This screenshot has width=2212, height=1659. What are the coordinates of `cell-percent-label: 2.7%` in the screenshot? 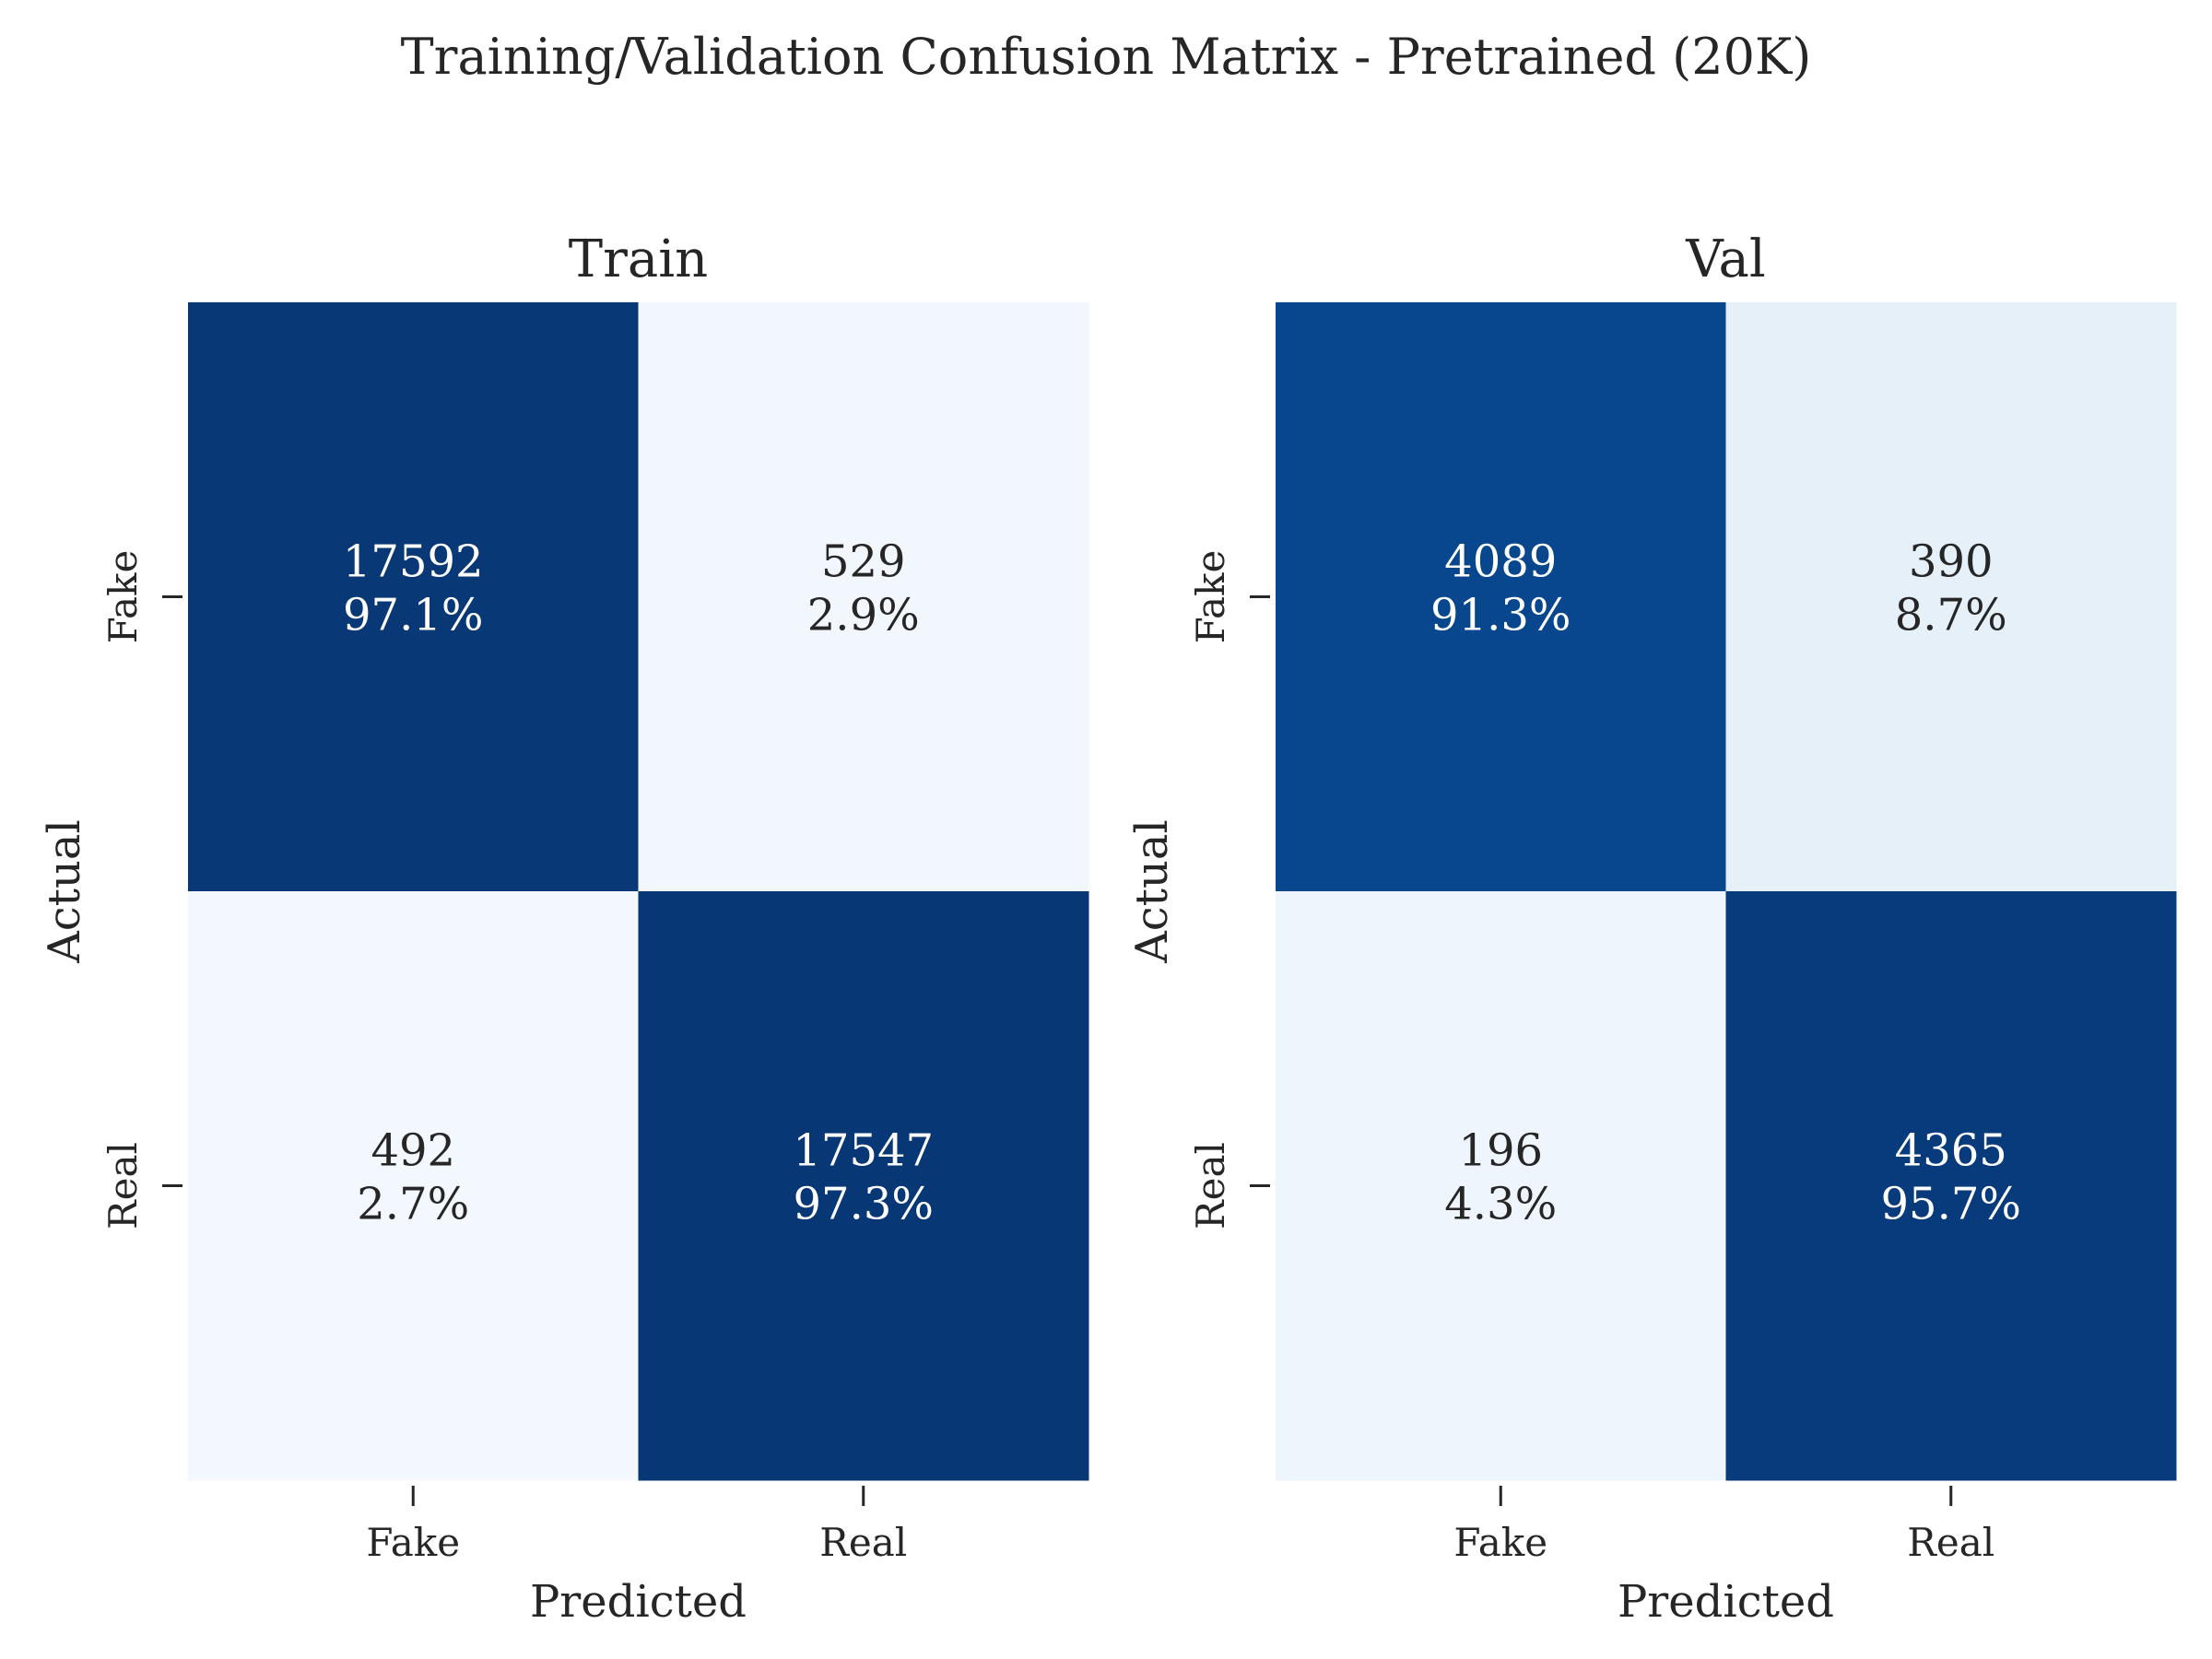 It's located at (413, 1204).